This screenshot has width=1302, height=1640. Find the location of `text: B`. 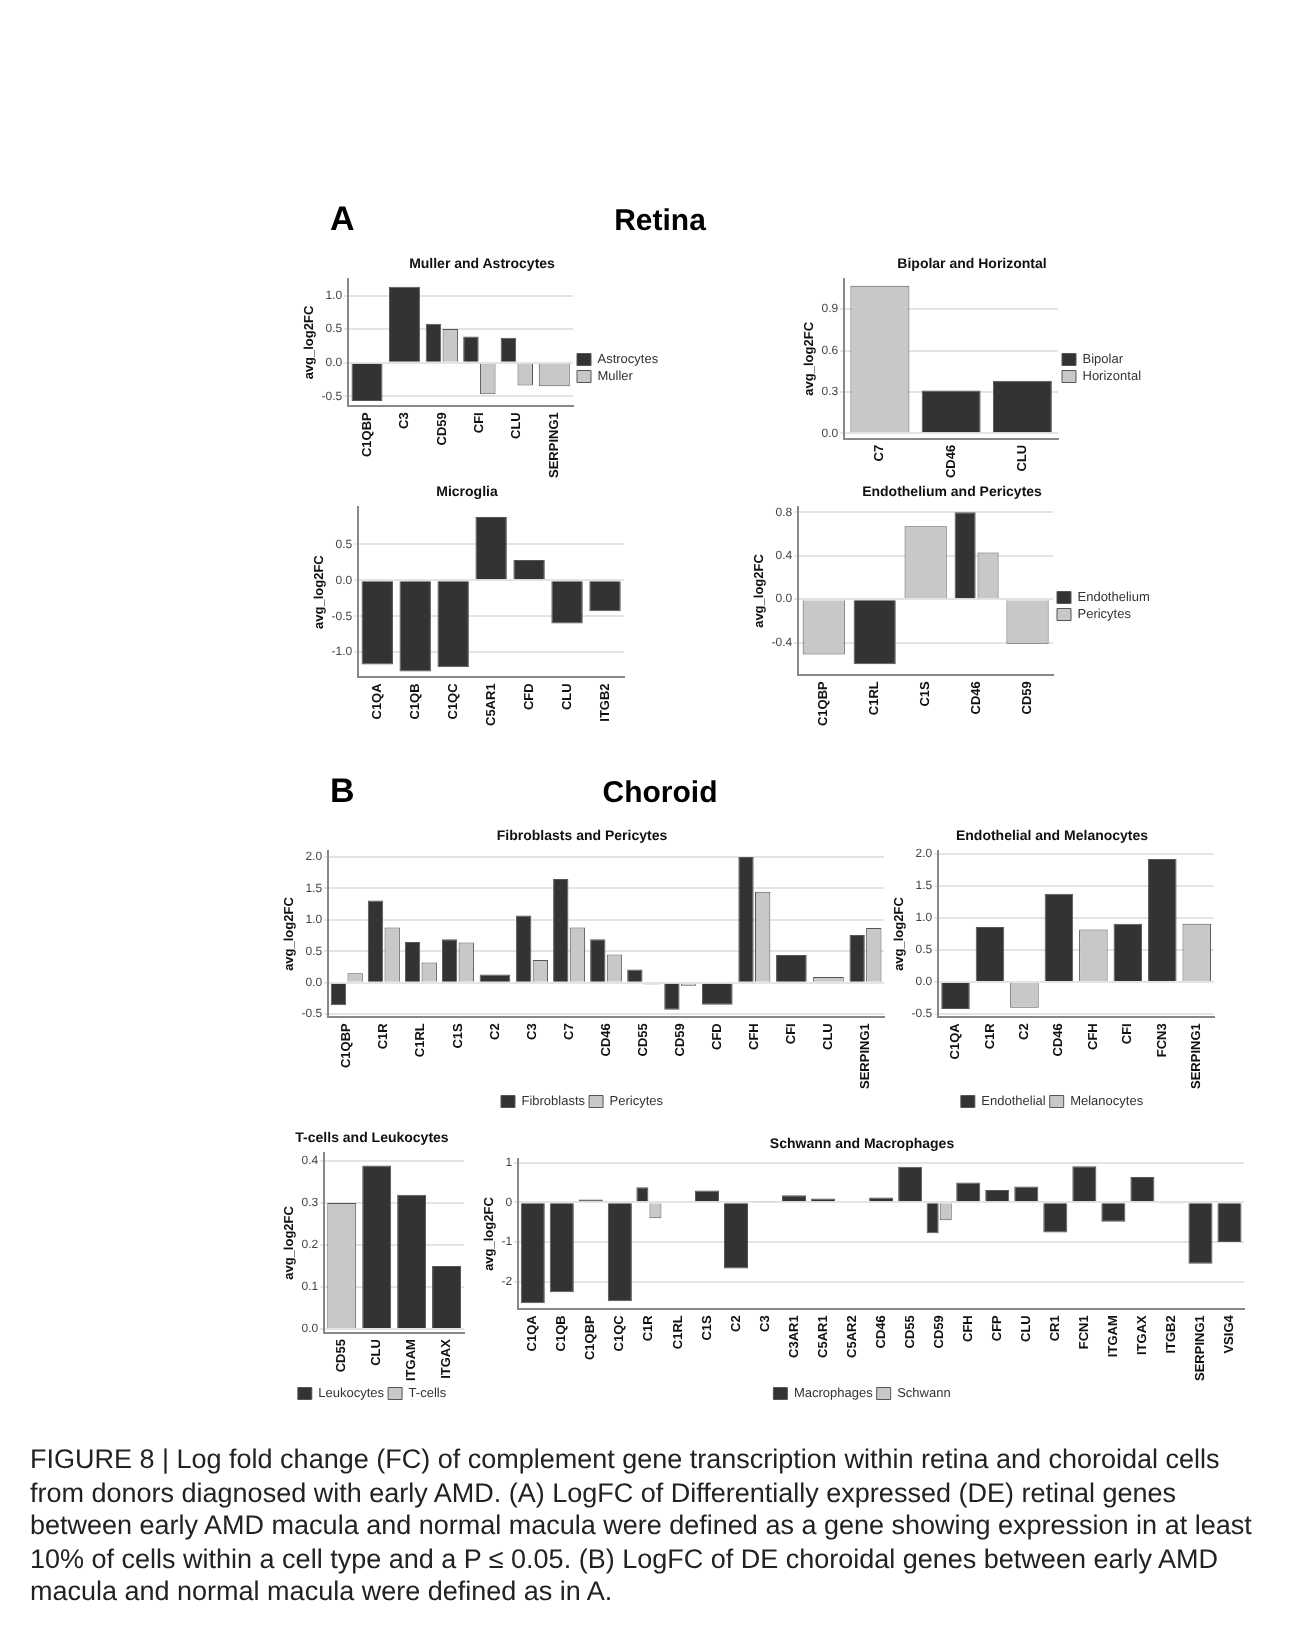

text: B is located at coordinates (342, 792).